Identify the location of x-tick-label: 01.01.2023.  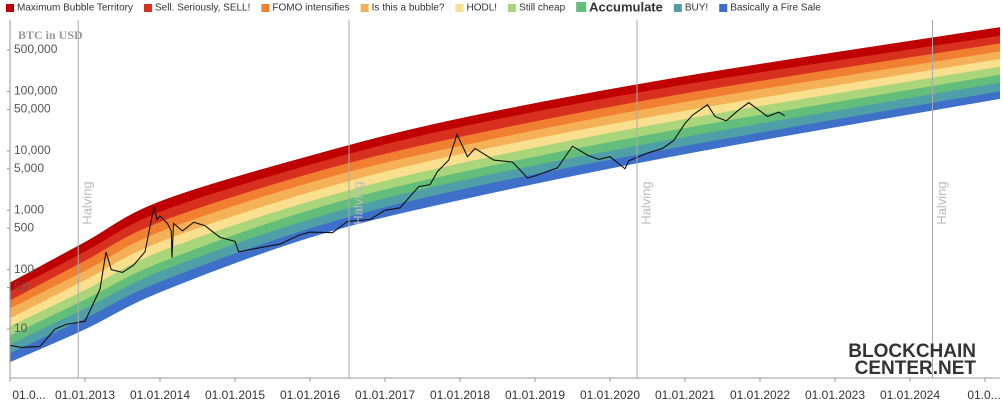
(835, 395).